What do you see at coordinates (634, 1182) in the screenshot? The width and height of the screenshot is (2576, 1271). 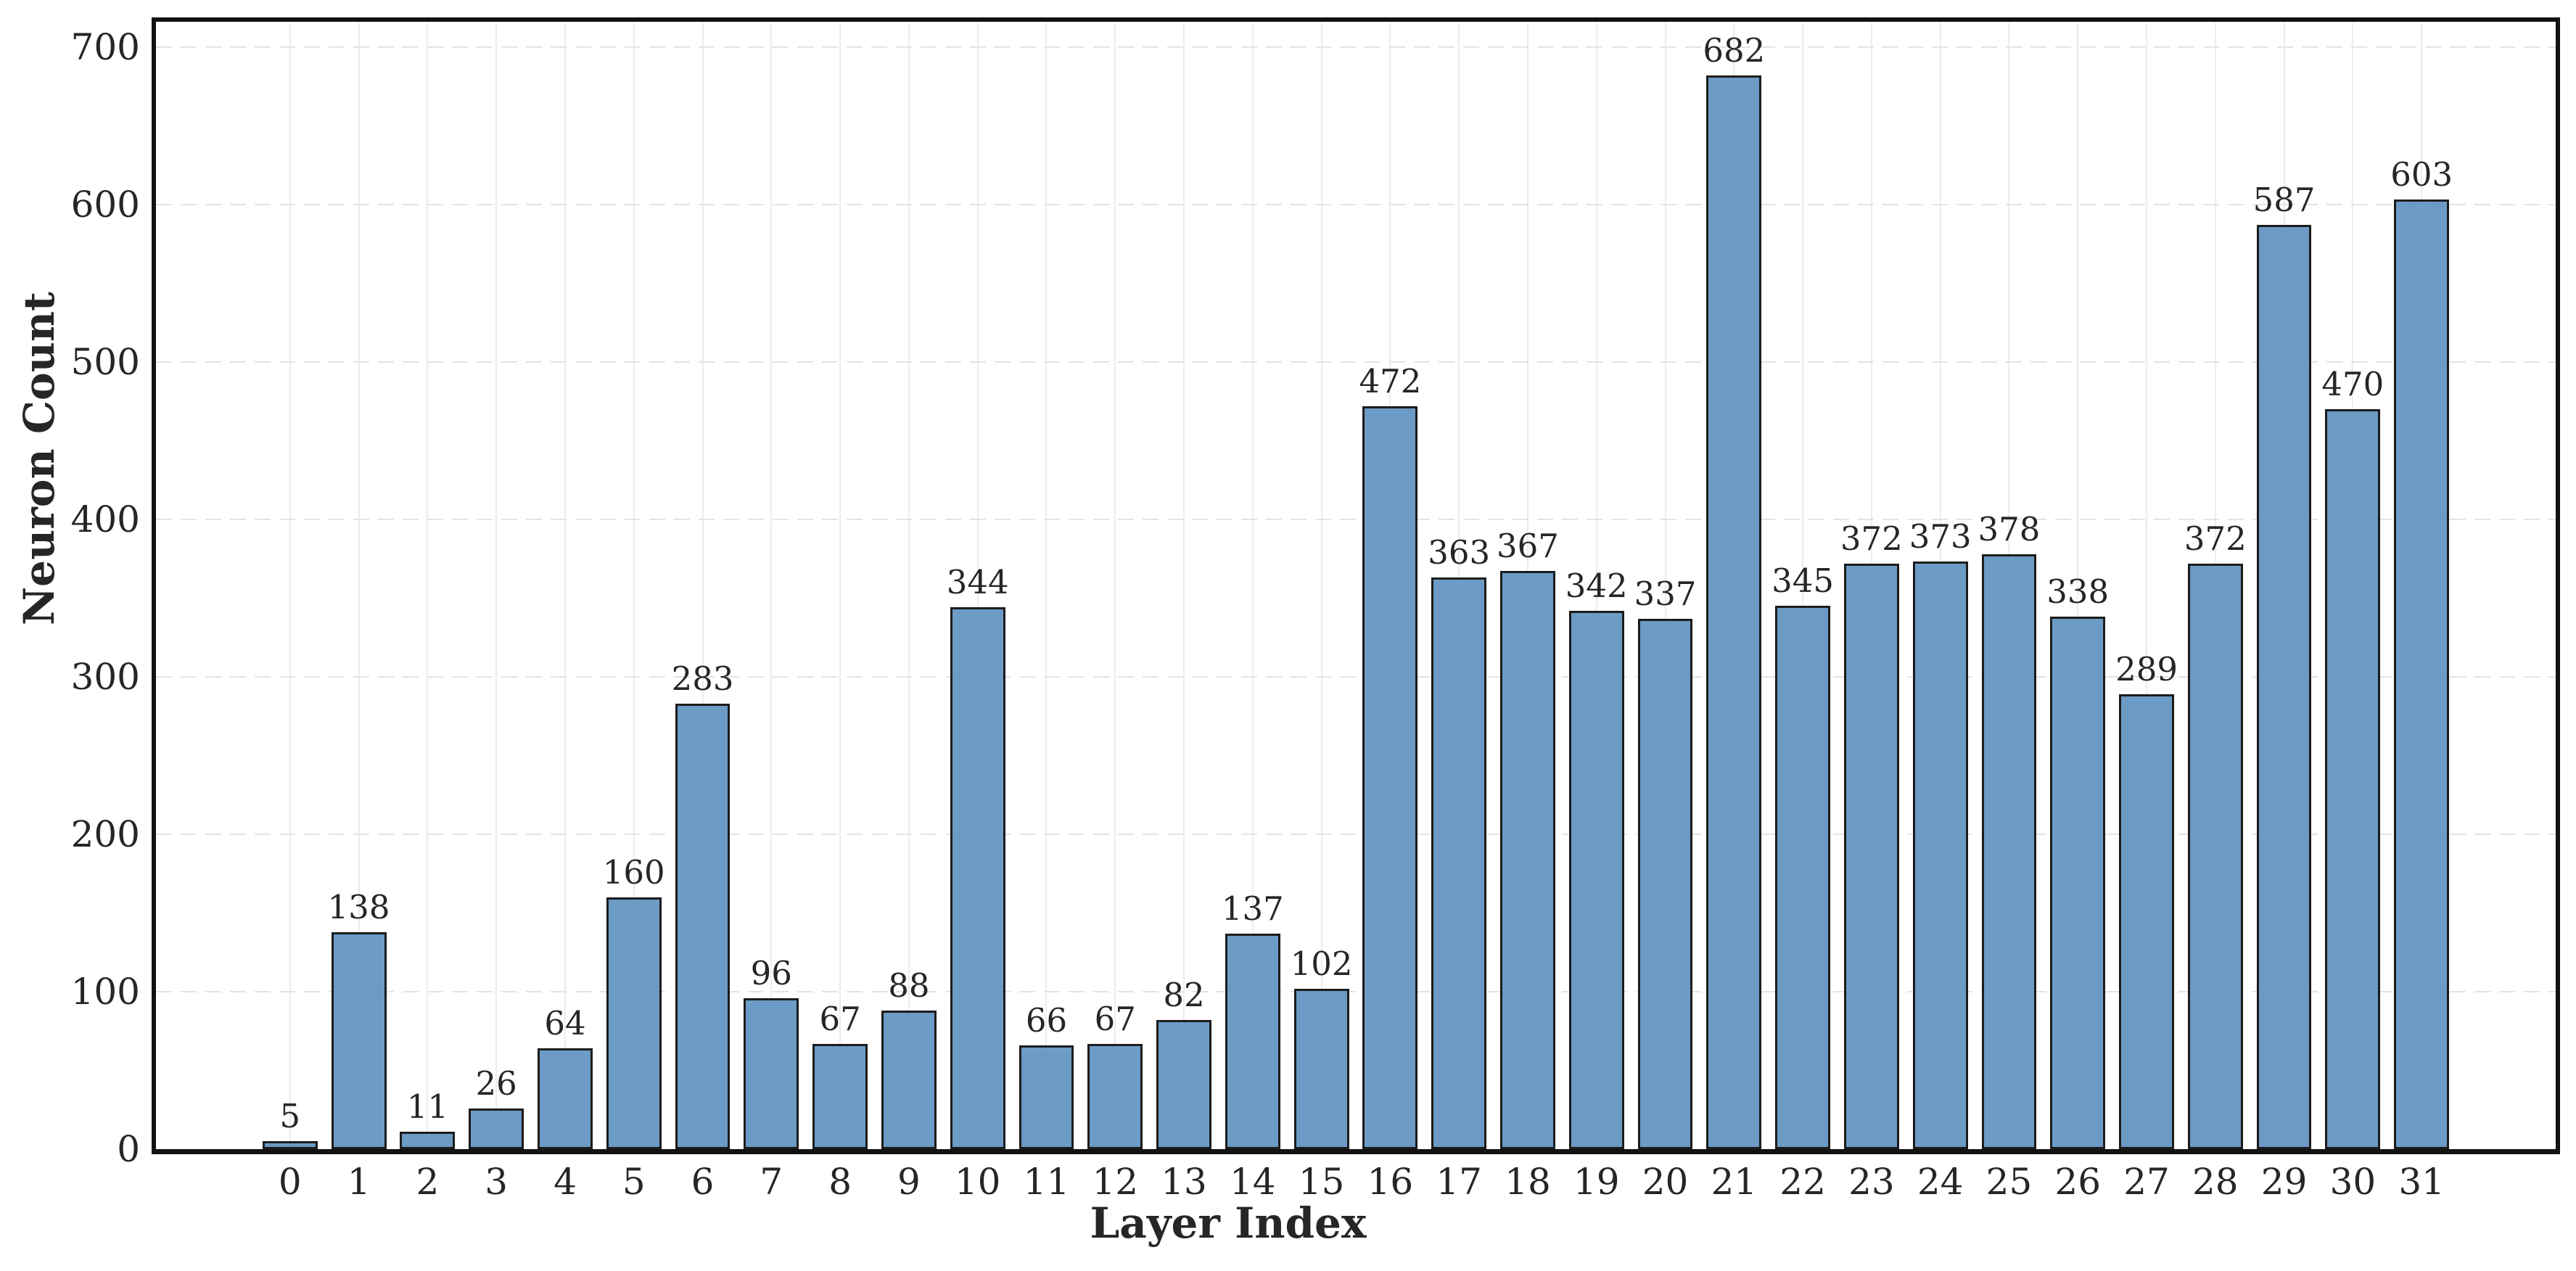 I see `x-tick-label: 5` at bounding box center [634, 1182].